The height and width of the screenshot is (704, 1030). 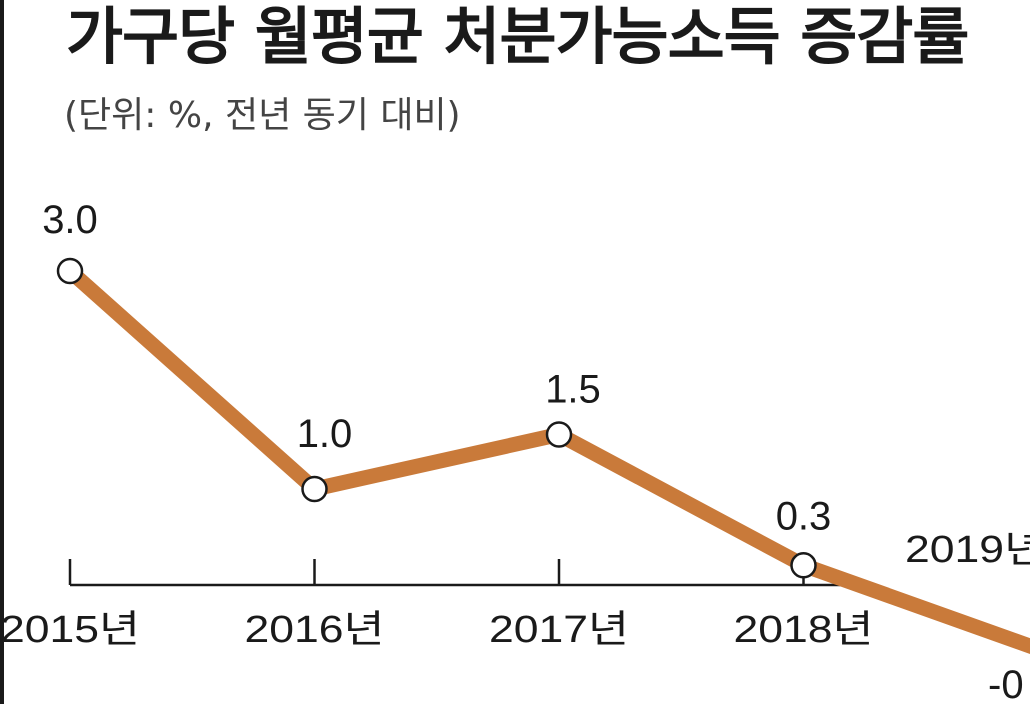 I want to click on data-label: 1.0, so click(x=325, y=434).